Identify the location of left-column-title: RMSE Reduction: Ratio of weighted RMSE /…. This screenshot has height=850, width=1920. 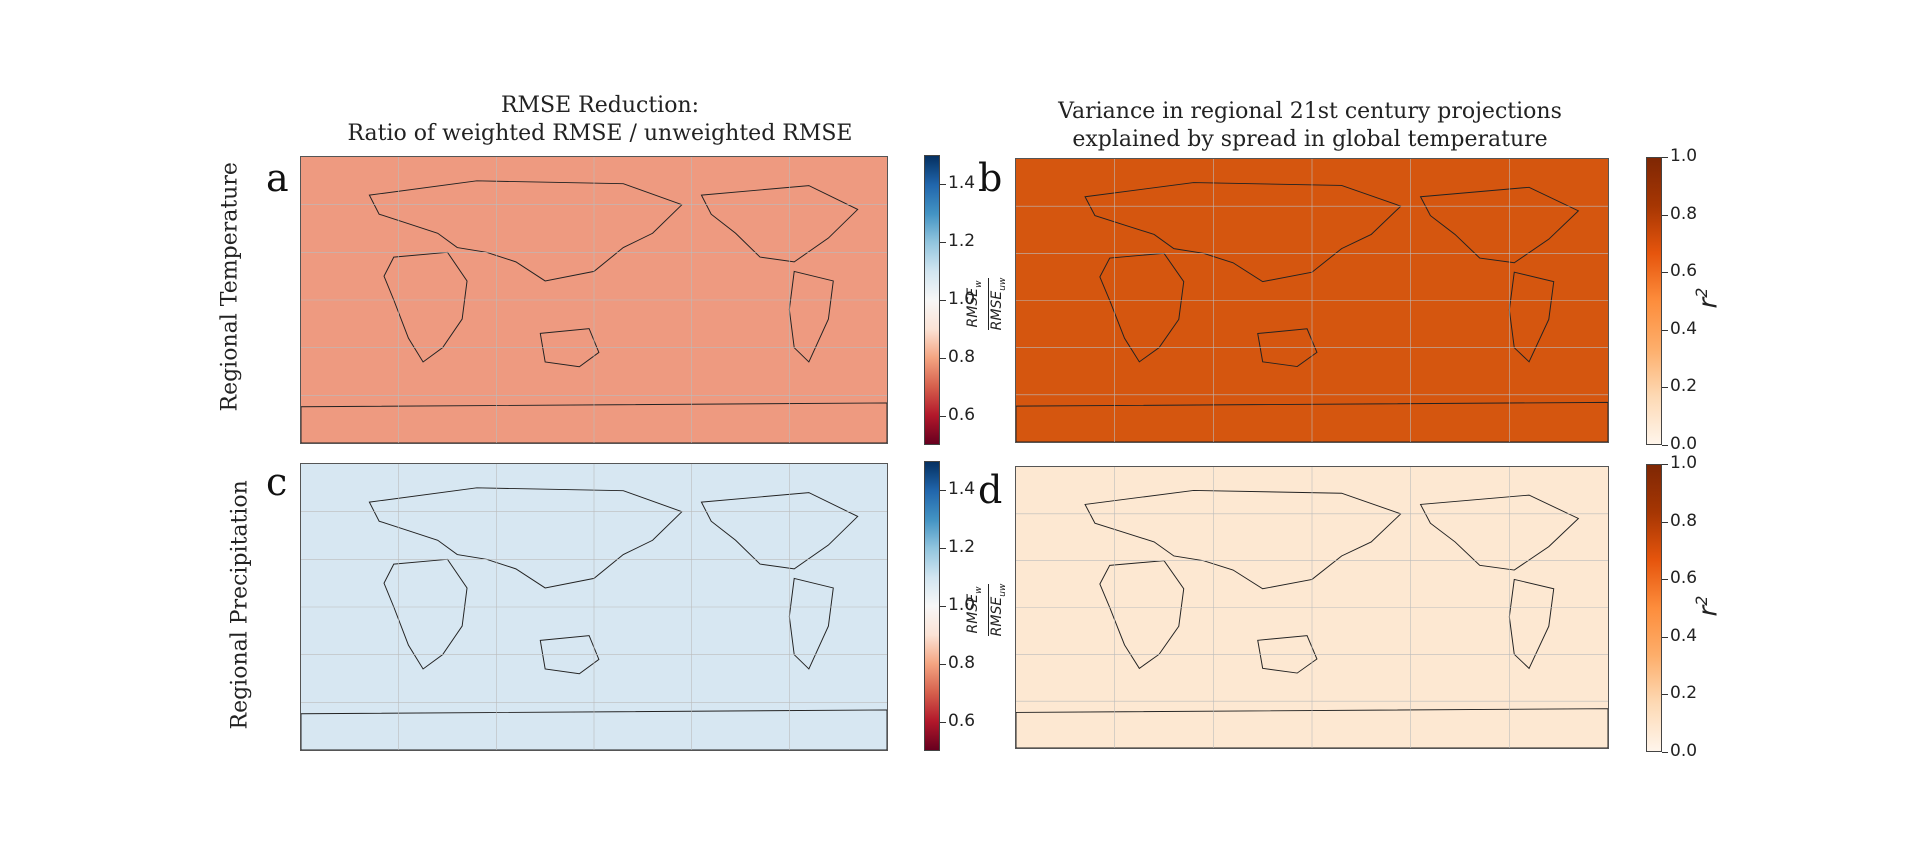
(600, 120).